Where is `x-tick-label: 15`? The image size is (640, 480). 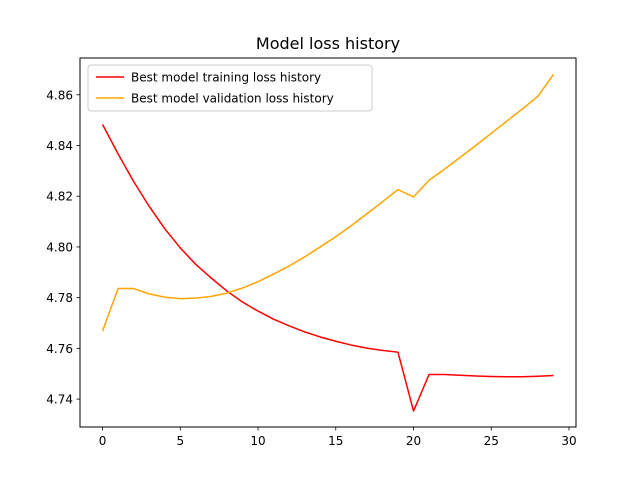
x-tick-label: 15 is located at coordinates (335, 441).